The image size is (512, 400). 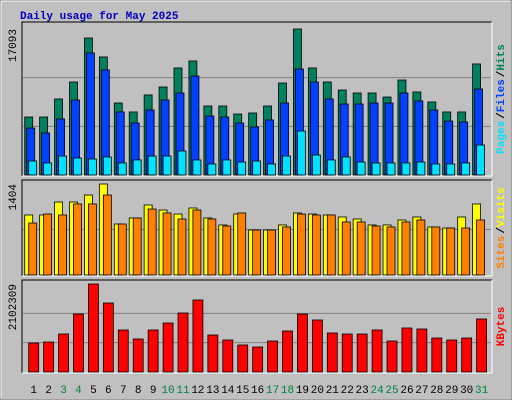 What do you see at coordinates (287, 391) in the screenshot?
I see `x-tick-label: 18` at bounding box center [287, 391].